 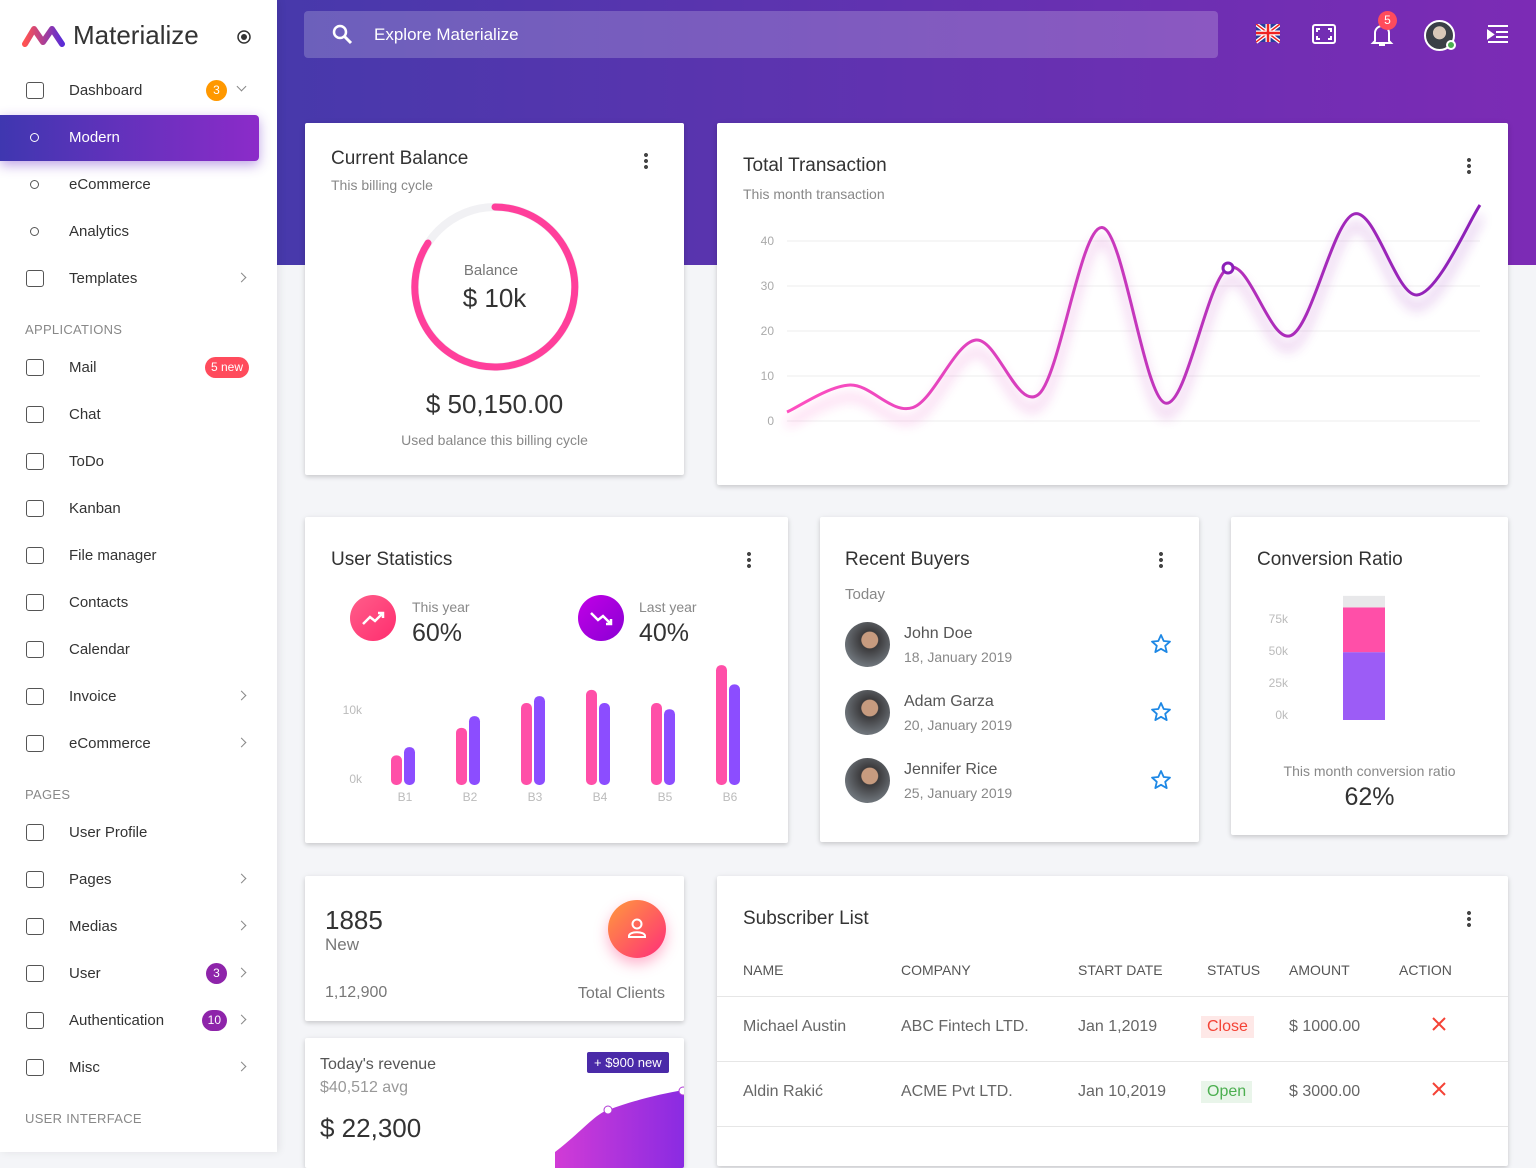 What do you see at coordinates (129, 650) in the screenshot?
I see `nav-item: Calendar` at bounding box center [129, 650].